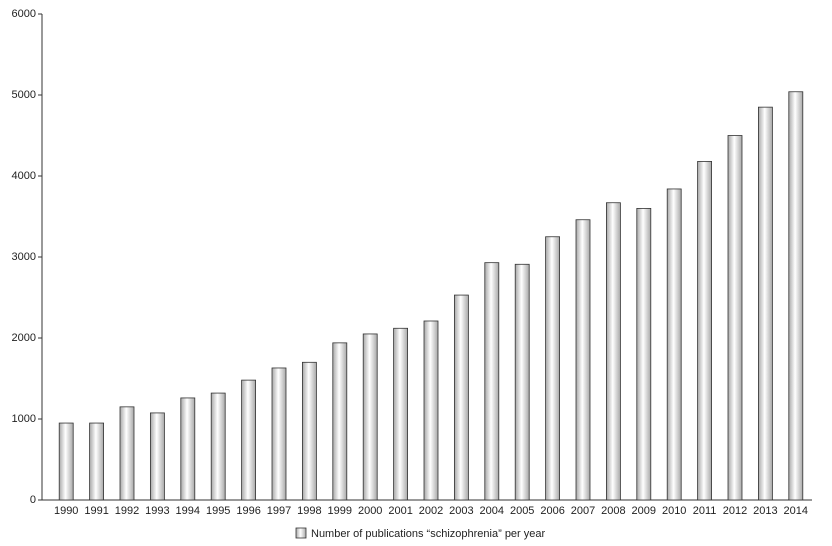 This screenshot has width=832, height=546. Describe the element at coordinates (24, 95) in the screenshot. I see `y-tick-label: 5000` at that location.